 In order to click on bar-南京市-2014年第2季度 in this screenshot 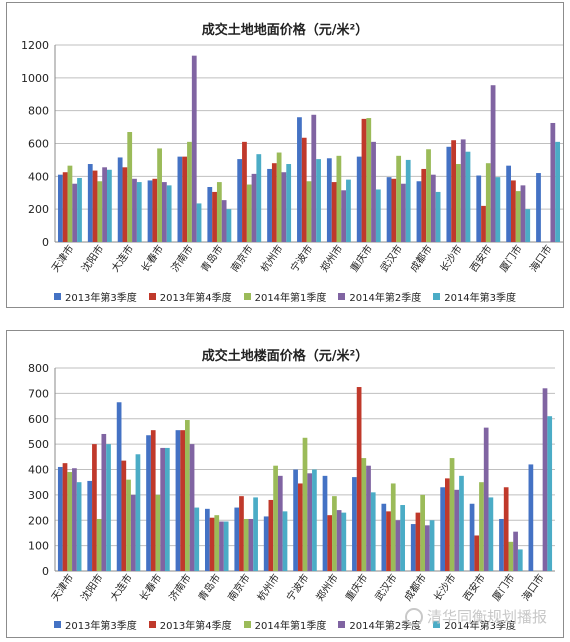, I will do `click(251, 544)`.